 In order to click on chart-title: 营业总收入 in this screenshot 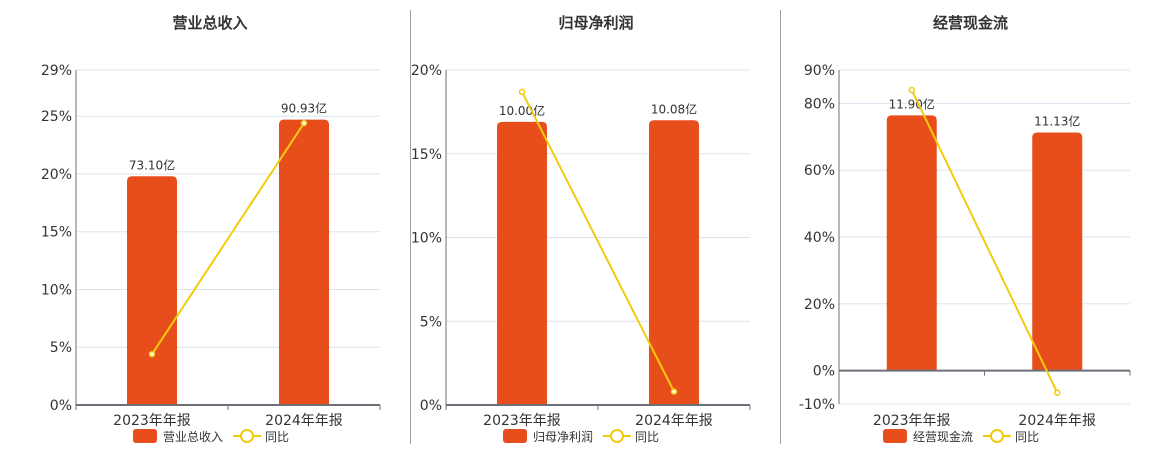, I will do `click(210, 23)`.